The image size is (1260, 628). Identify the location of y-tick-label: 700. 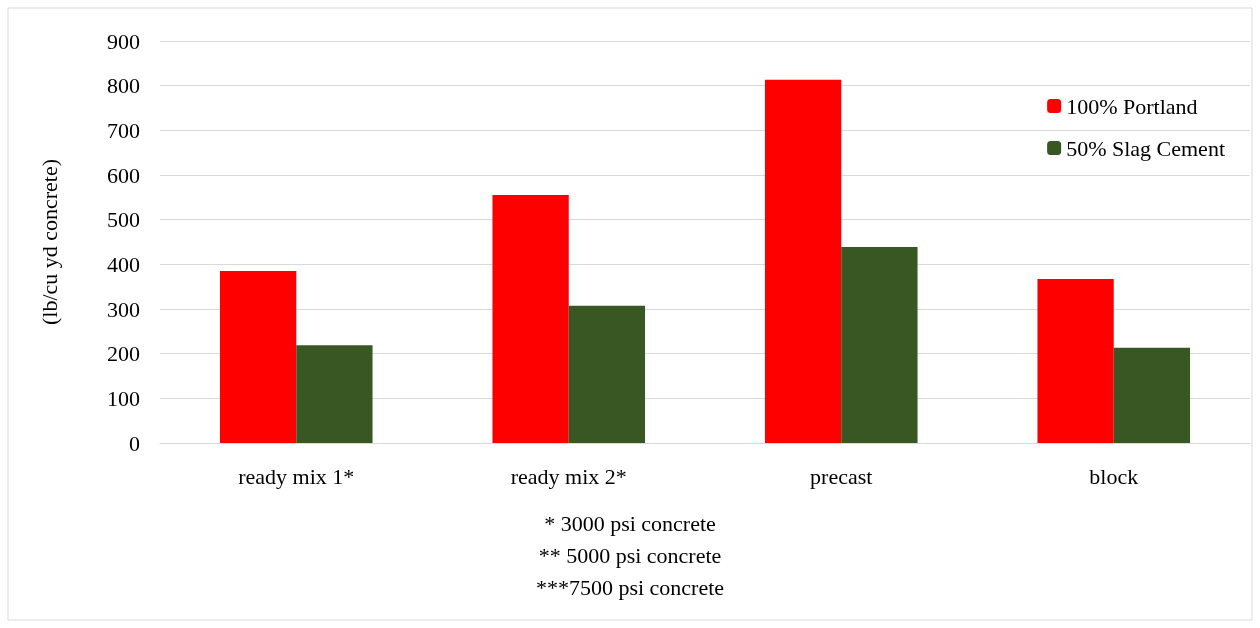
(123, 130).